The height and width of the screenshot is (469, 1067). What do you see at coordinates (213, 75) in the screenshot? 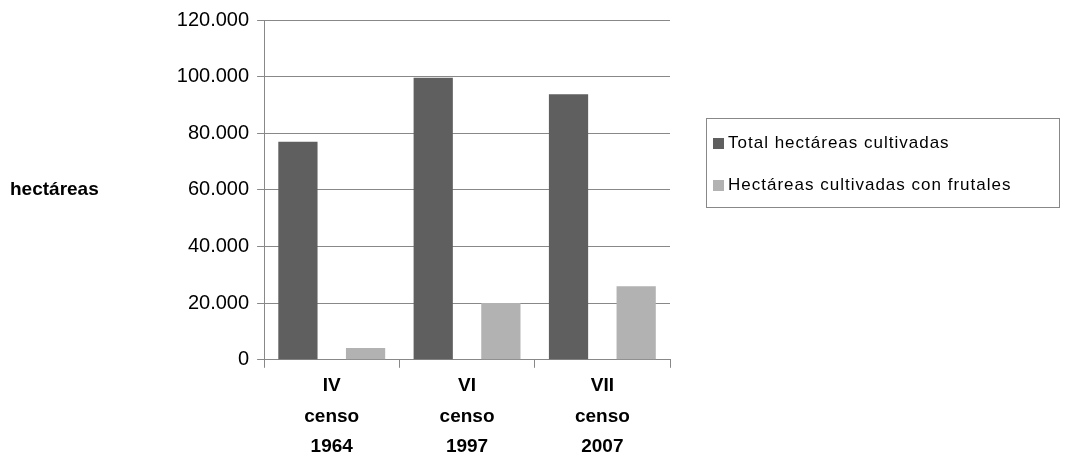
I see `y-tick-label: 100.000` at bounding box center [213, 75].